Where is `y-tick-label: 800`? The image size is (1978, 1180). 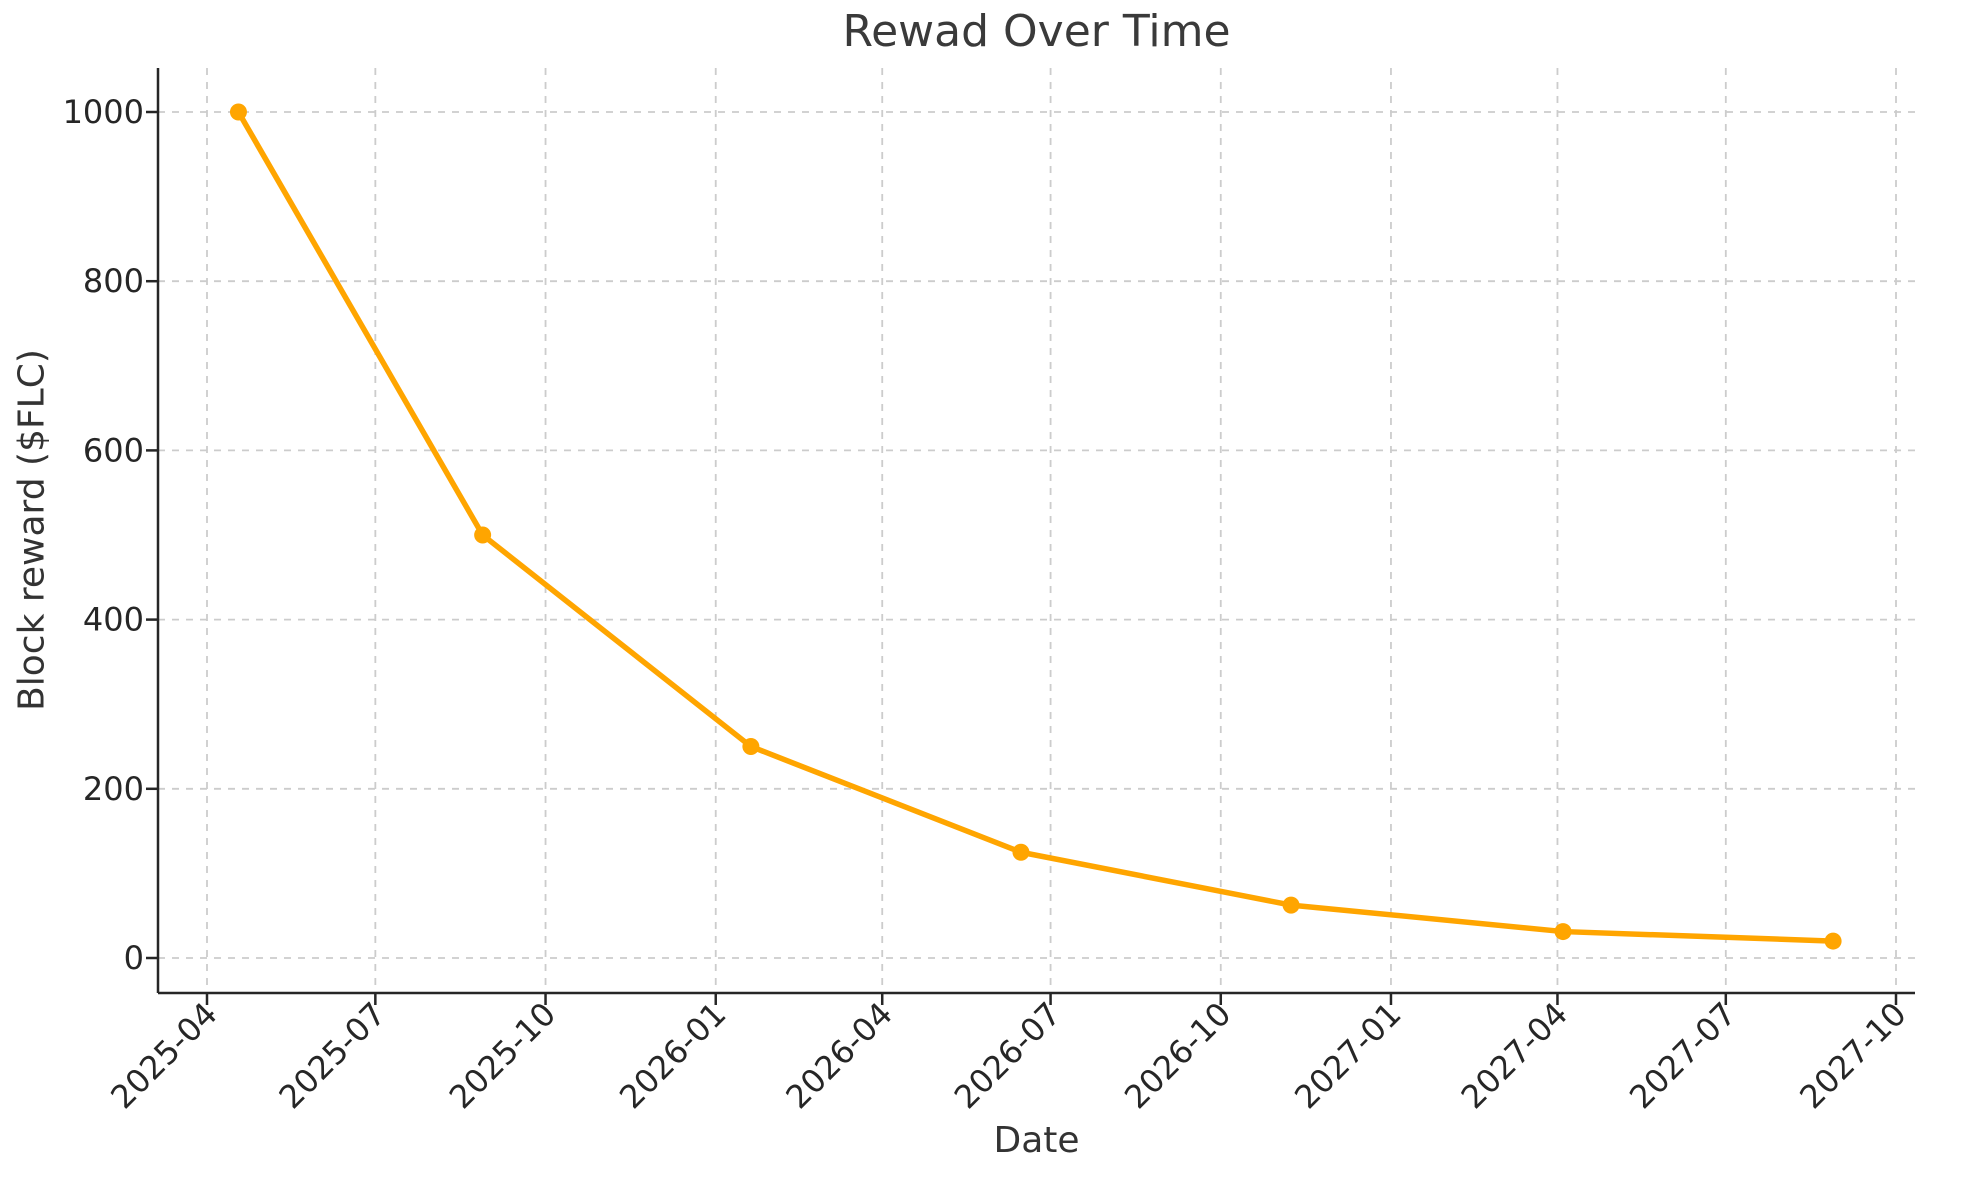 y-tick-label: 800 is located at coordinates (113, 281).